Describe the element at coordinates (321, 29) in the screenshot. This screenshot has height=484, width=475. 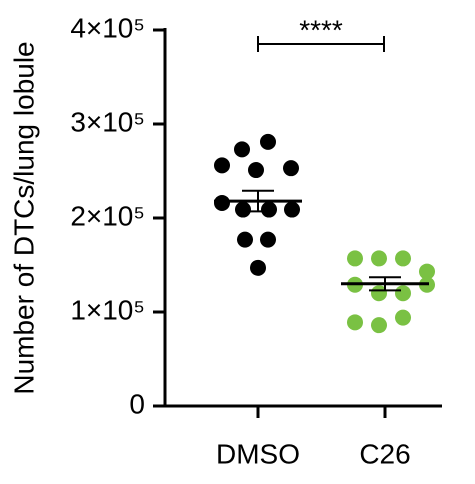
I see `significance-label: ****` at that location.